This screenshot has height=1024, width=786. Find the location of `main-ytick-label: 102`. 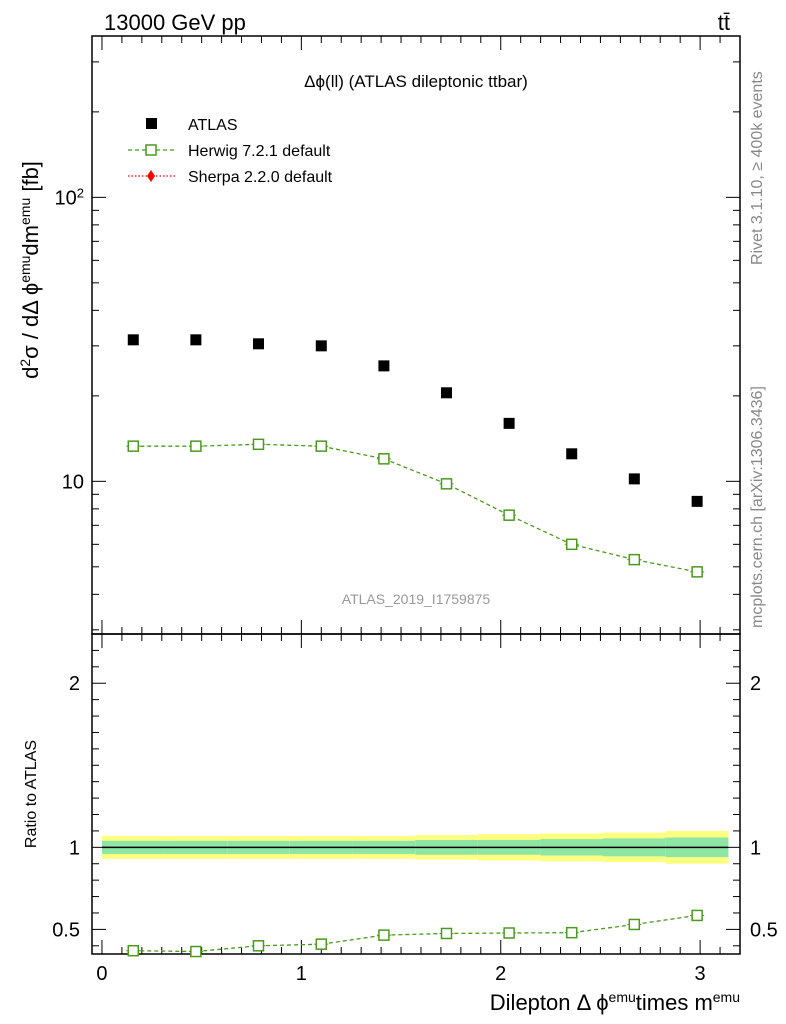

main-ytick-label: 102 is located at coordinates (69, 197).